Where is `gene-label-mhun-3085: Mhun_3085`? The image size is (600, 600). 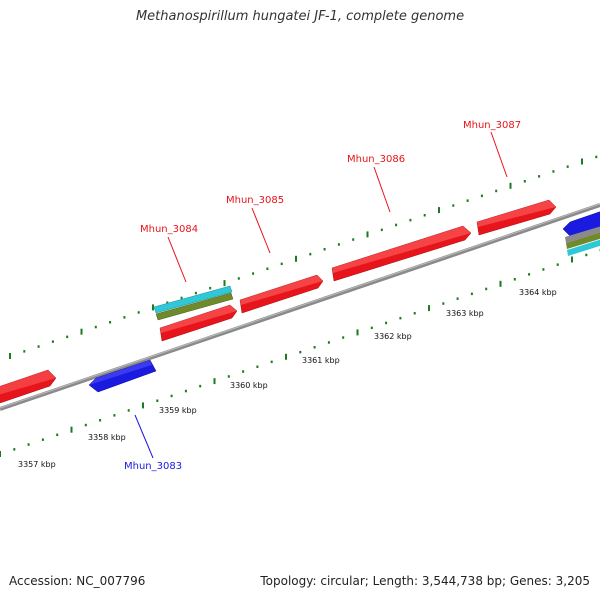 gene-label-mhun-3085: Mhun_3085 is located at coordinates (255, 200).